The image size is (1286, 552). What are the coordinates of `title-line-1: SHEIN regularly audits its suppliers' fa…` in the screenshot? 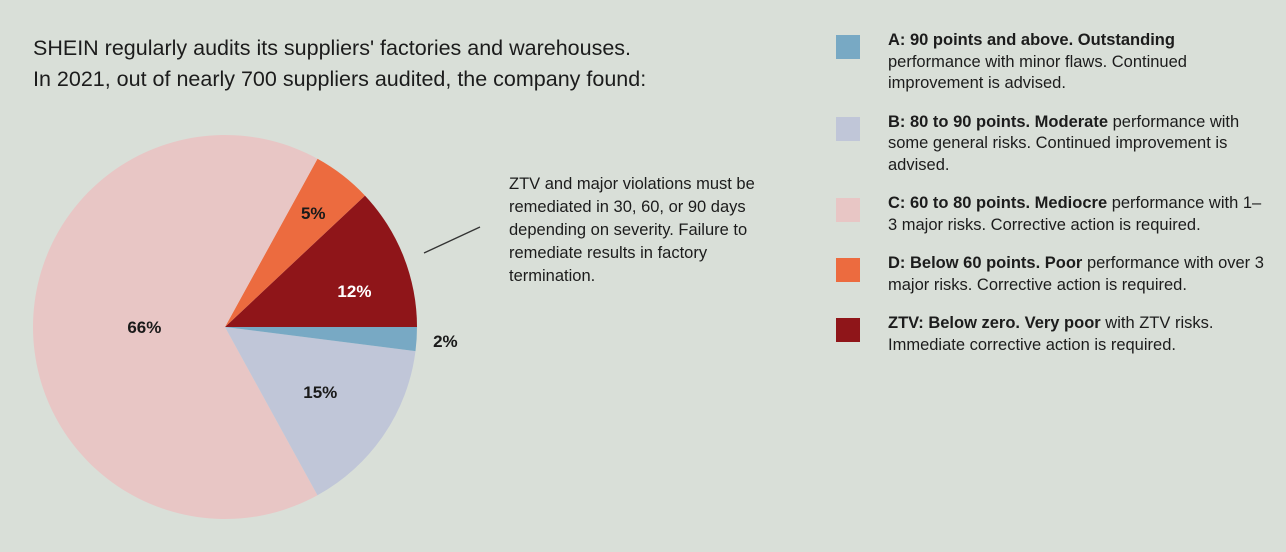 It's located at (332, 48).